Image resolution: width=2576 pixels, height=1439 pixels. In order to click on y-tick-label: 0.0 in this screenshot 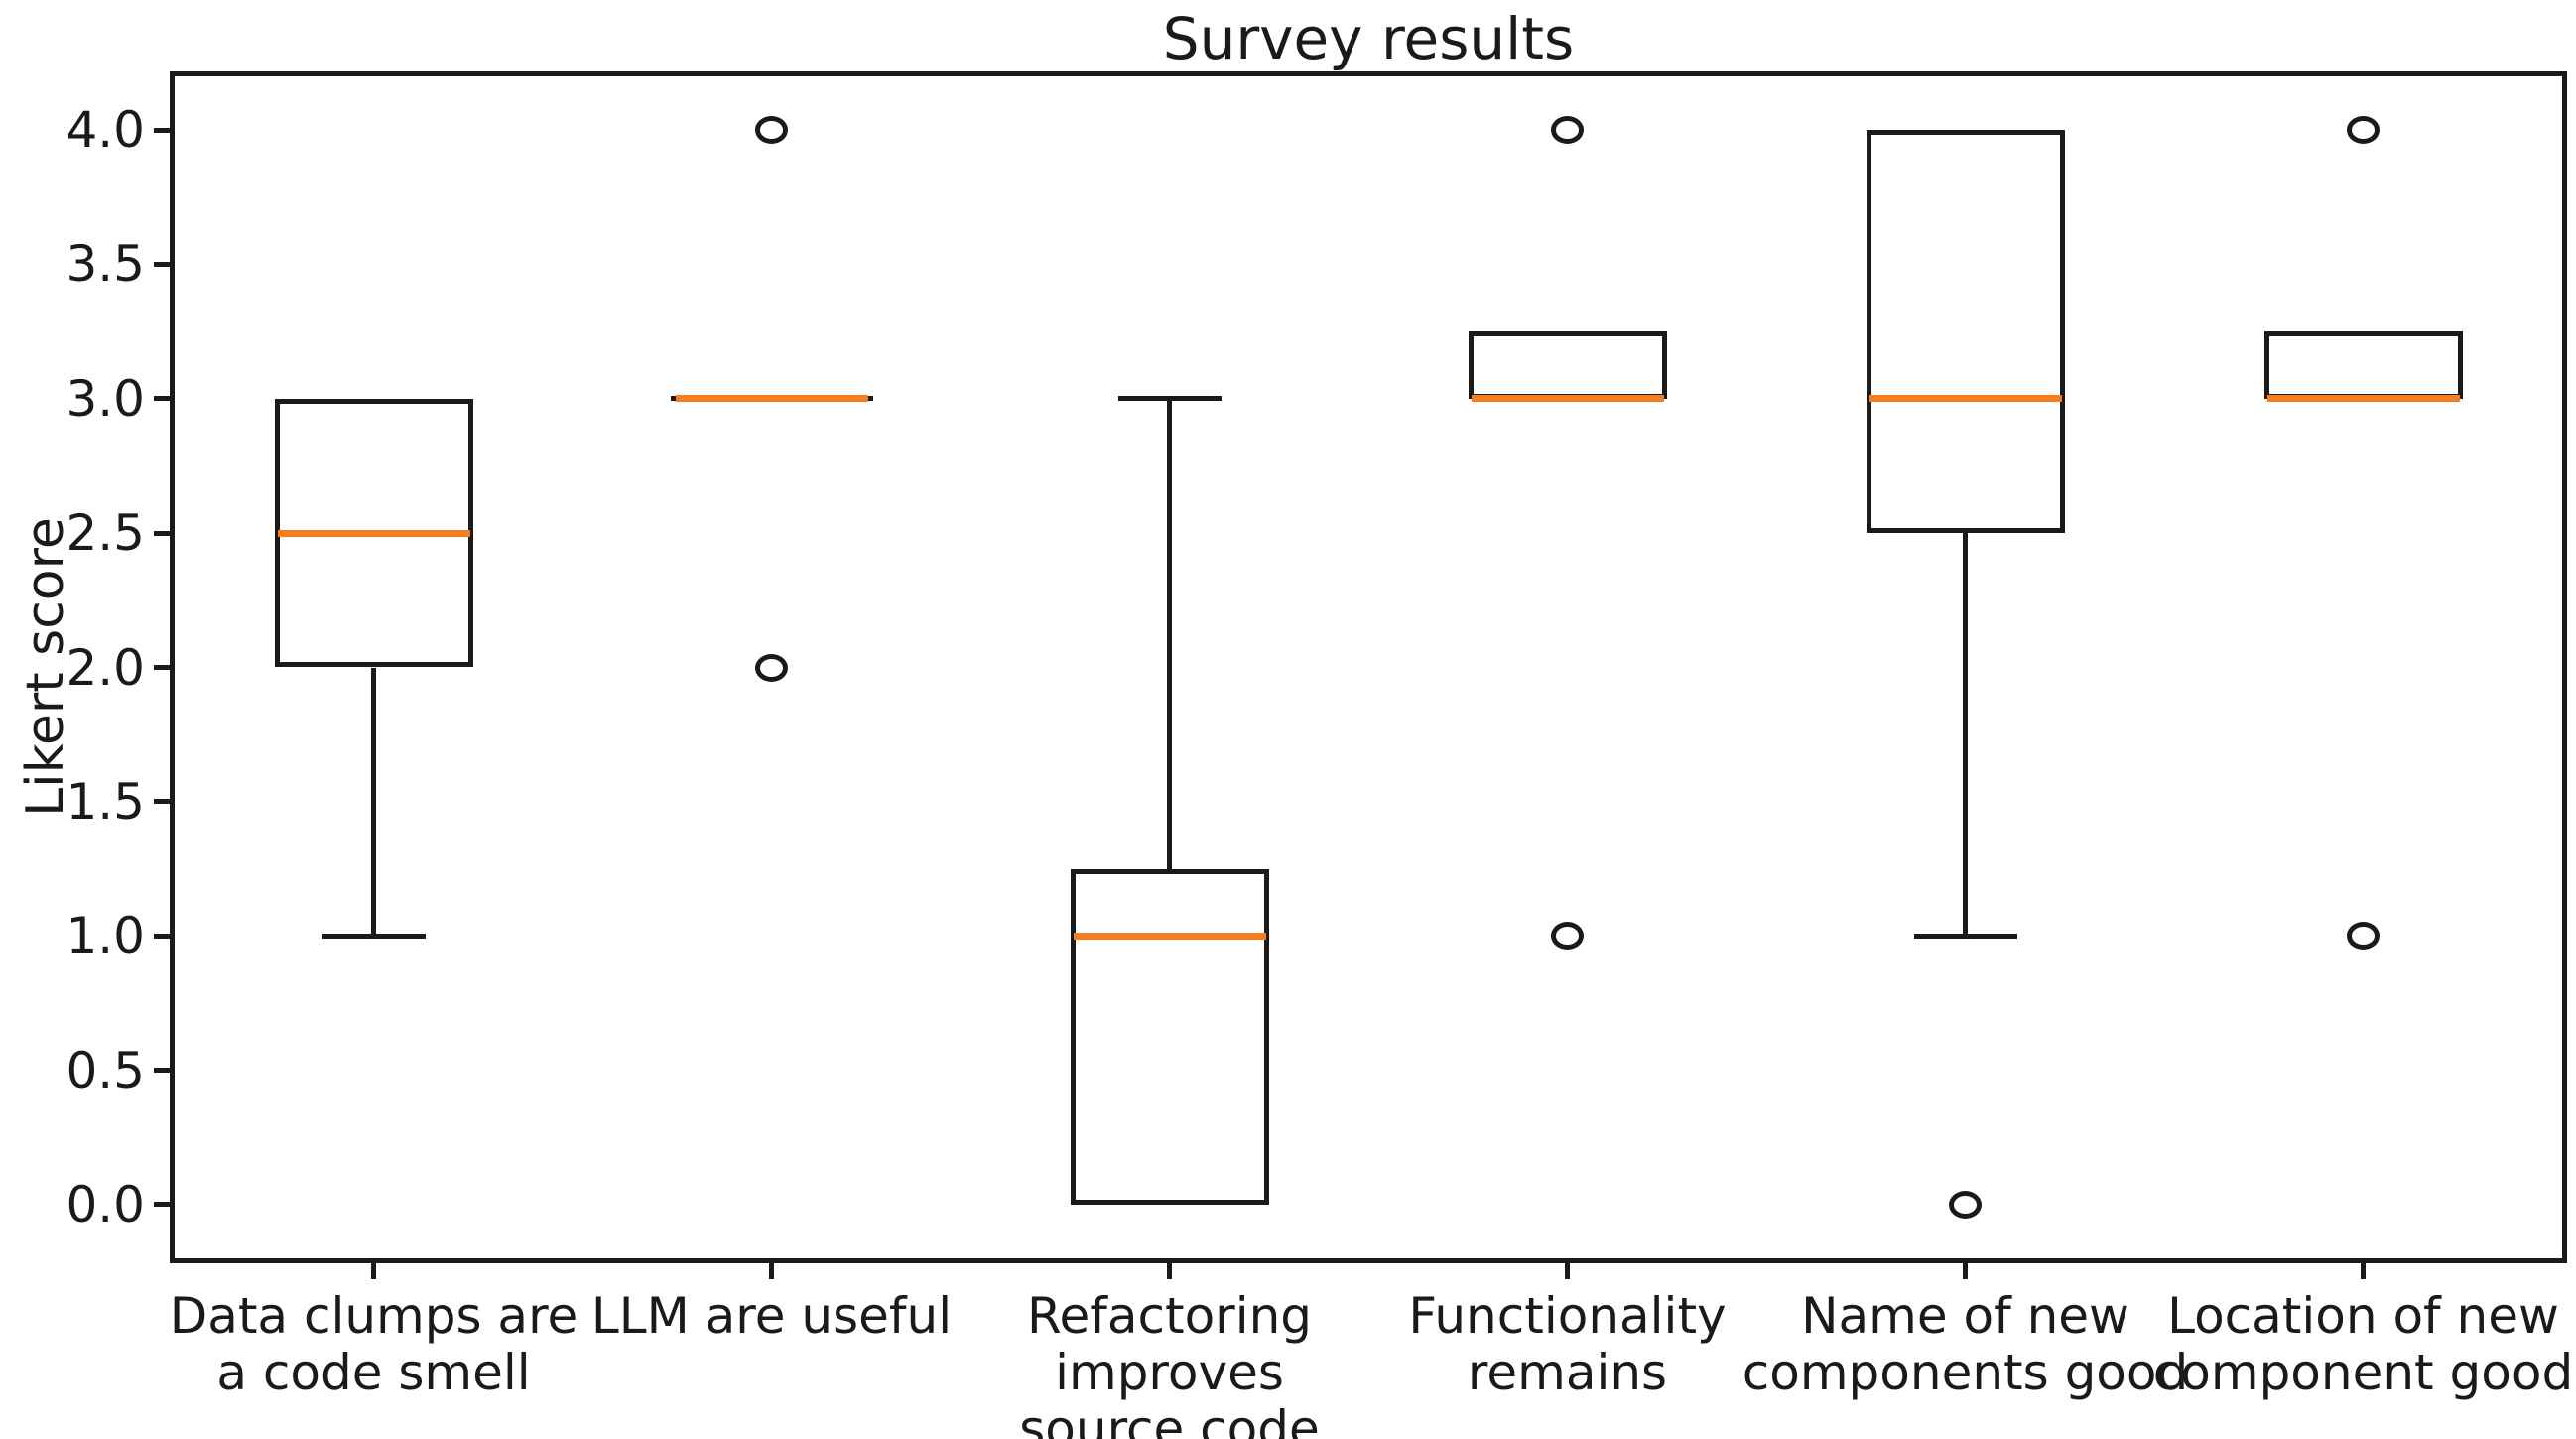, I will do `click(105, 1204)`.